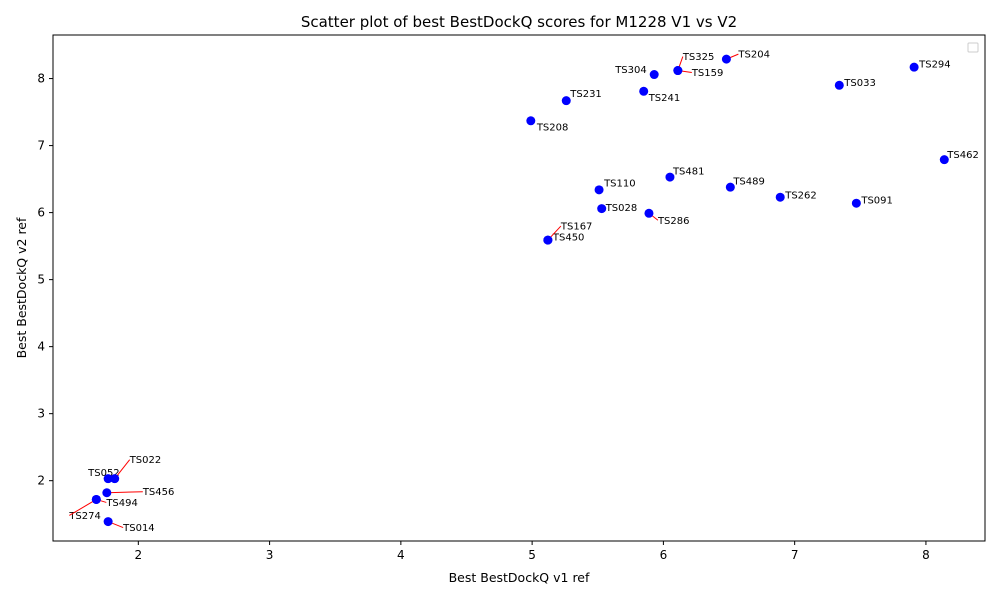  What do you see at coordinates (839, 85) in the screenshot?
I see `data-point-ts033` at bounding box center [839, 85].